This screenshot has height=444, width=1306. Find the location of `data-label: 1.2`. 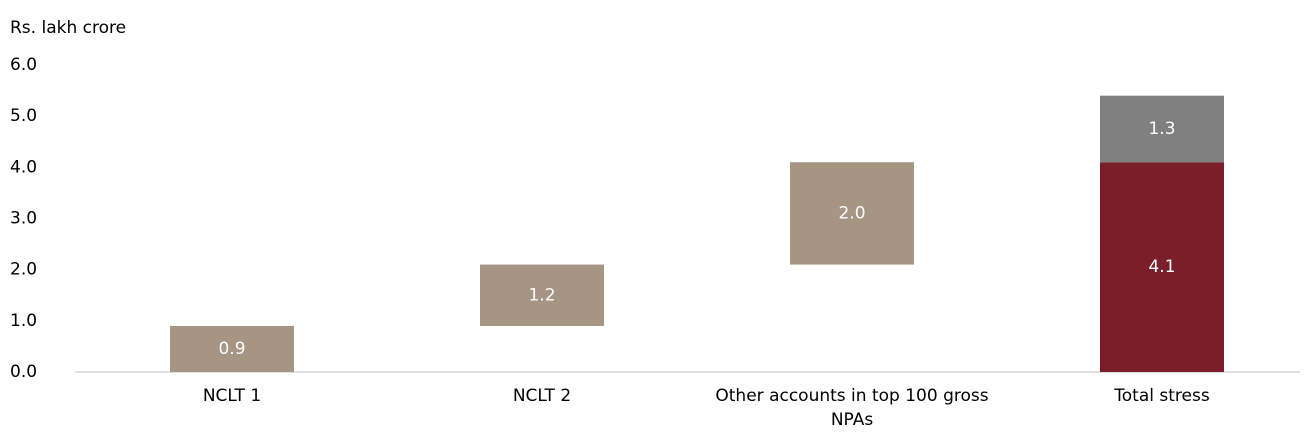

data-label: 1.2 is located at coordinates (541, 295).